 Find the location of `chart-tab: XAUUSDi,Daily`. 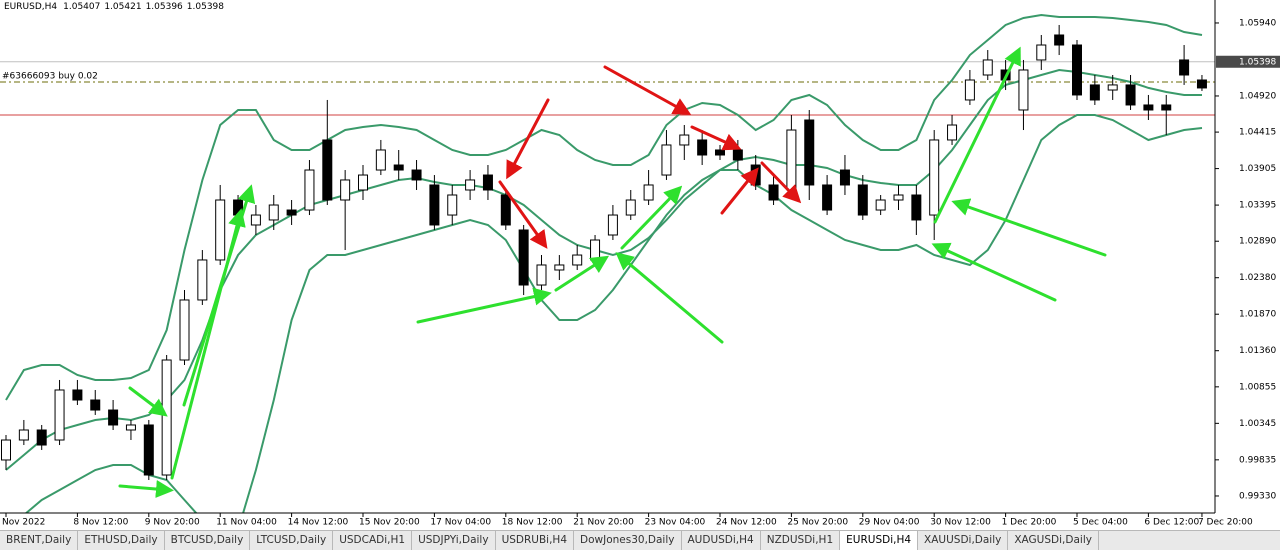

chart-tab: XAUUSDi,Daily is located at coordinates (963, 540).